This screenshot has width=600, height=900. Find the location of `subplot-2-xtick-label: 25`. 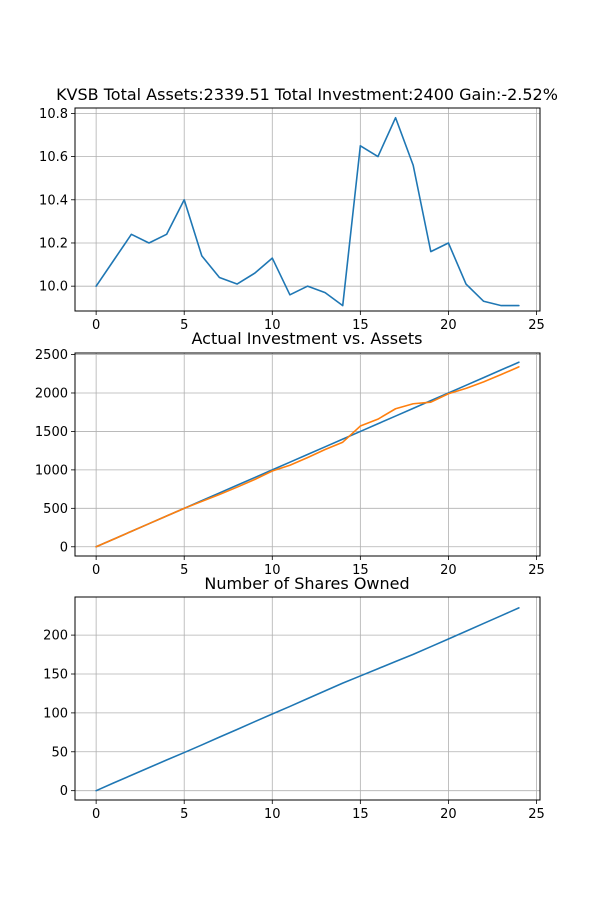

subplot-2-xtick-label: 25 is located at coordinates (536, 570).